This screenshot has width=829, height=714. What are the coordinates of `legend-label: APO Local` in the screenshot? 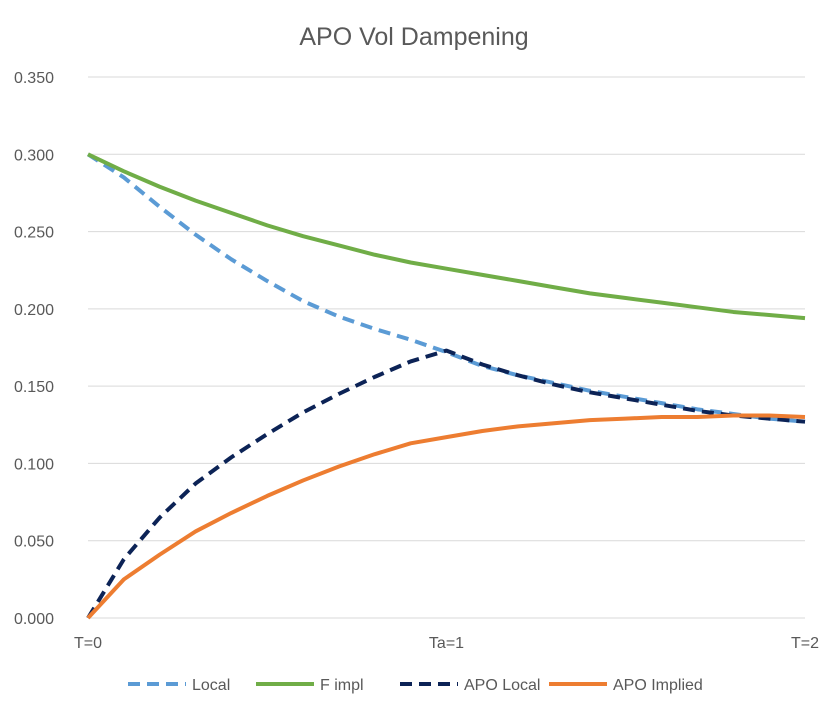 It's located at (502, 685).